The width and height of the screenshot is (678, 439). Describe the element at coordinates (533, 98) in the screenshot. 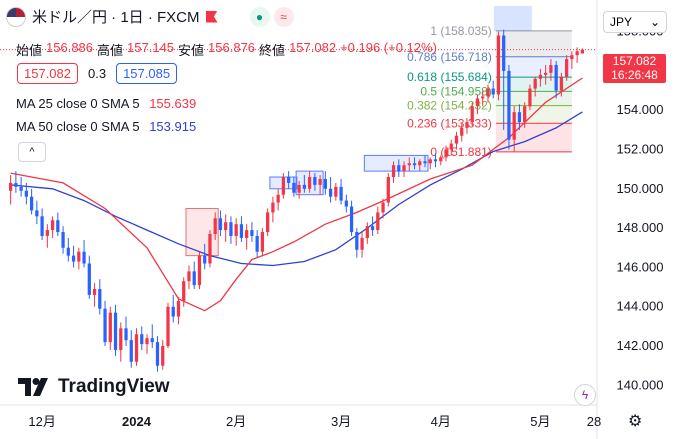

I see `fib-zone` at that location.